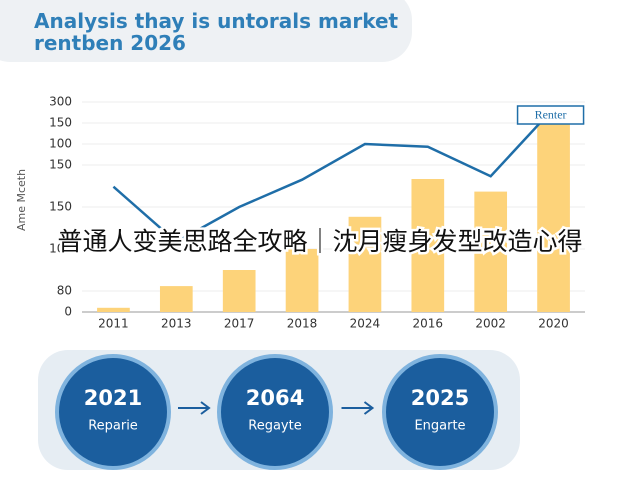 The height and width of the screenshot is (480, 640). Describe the element at coordinates (275, 398) in the screenshot. I see `step-year: 2064` at that location.